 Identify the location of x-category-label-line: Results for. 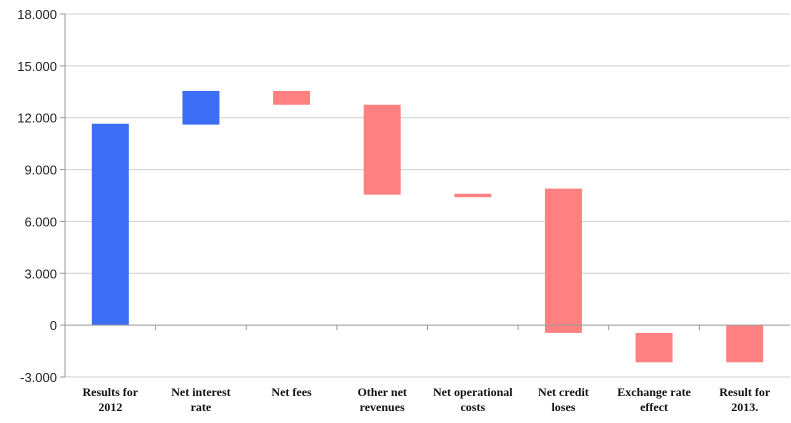
(110, 392).